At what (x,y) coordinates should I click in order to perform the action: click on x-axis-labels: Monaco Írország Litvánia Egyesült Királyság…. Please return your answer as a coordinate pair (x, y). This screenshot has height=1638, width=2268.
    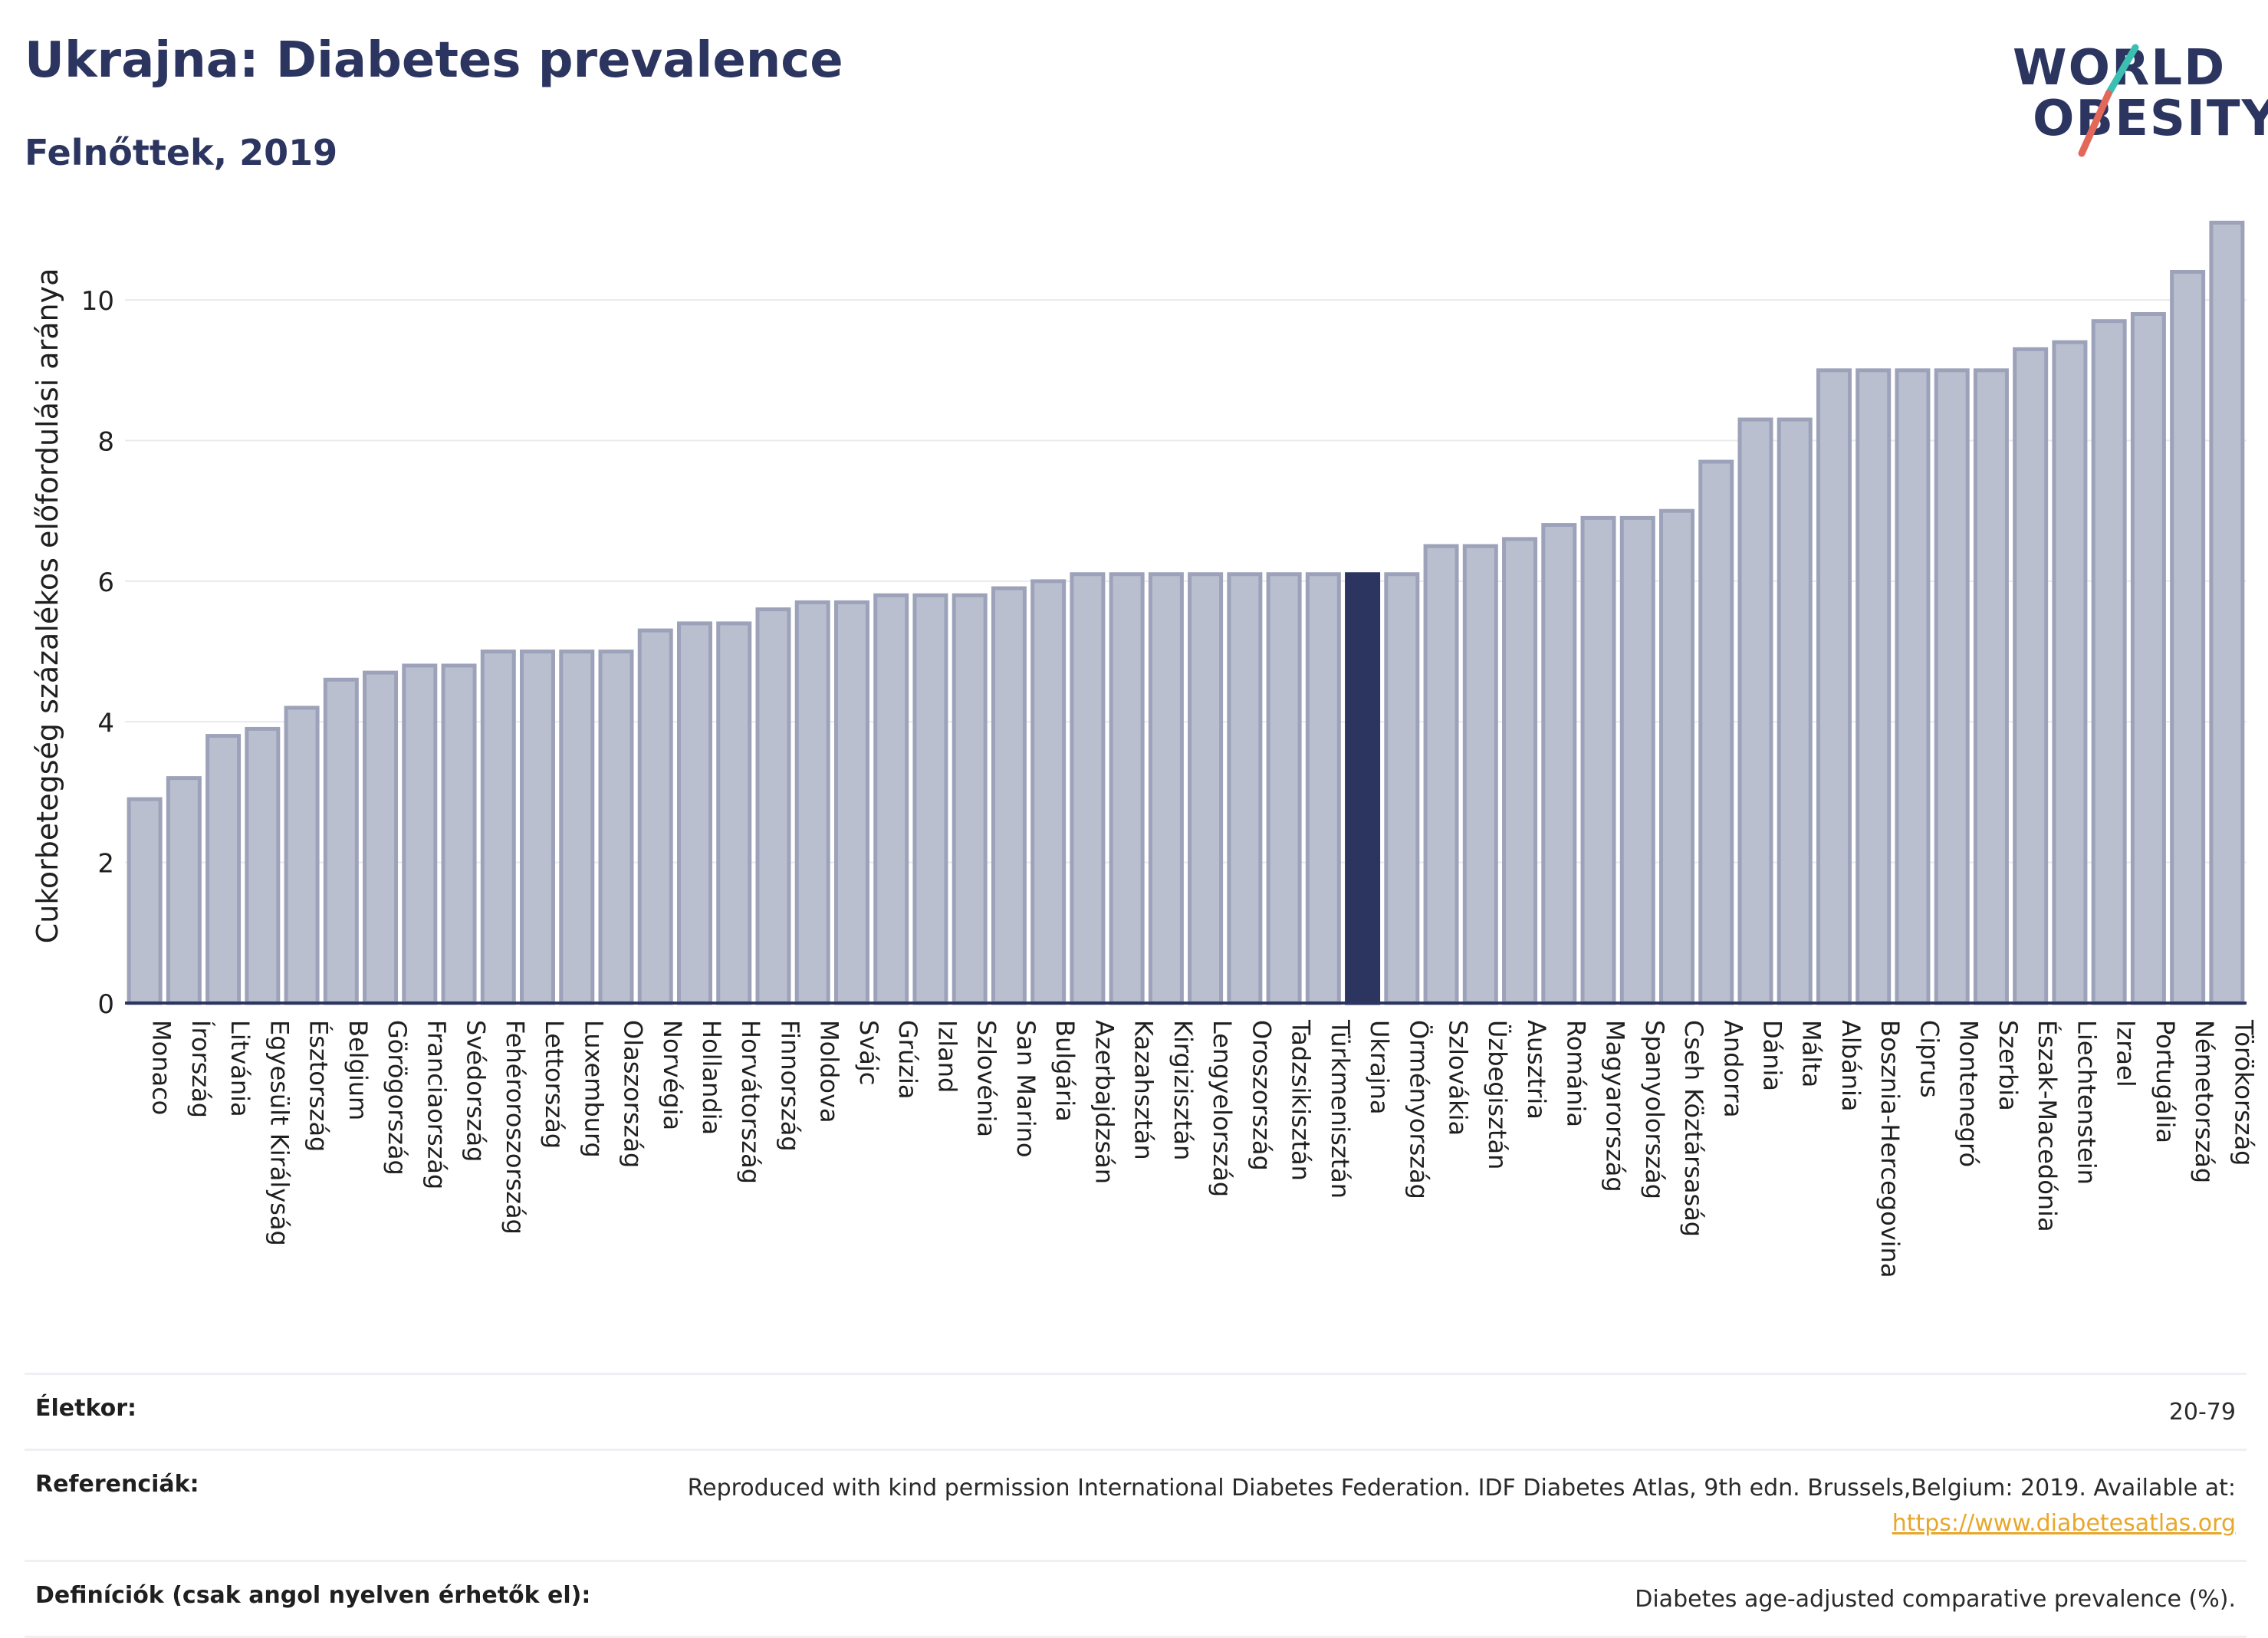
    Looking at the image, I should click on (1203, 1149).